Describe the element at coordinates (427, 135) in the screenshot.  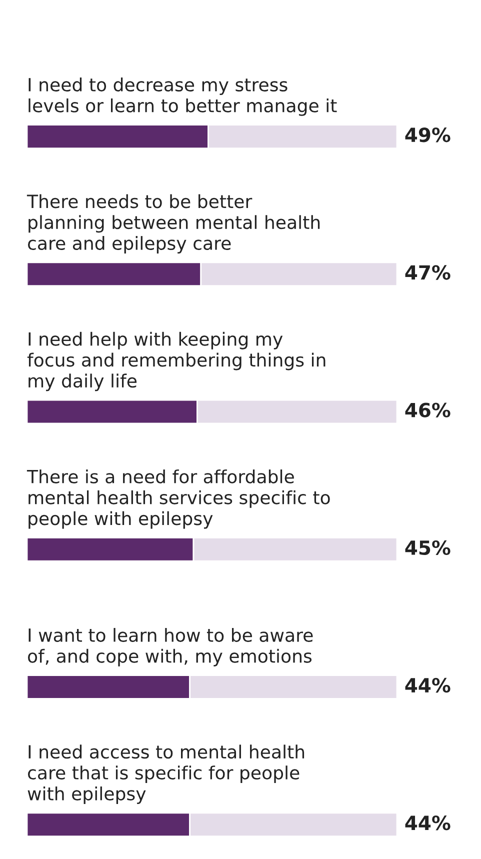
I see `data-label: 49%` at that location.